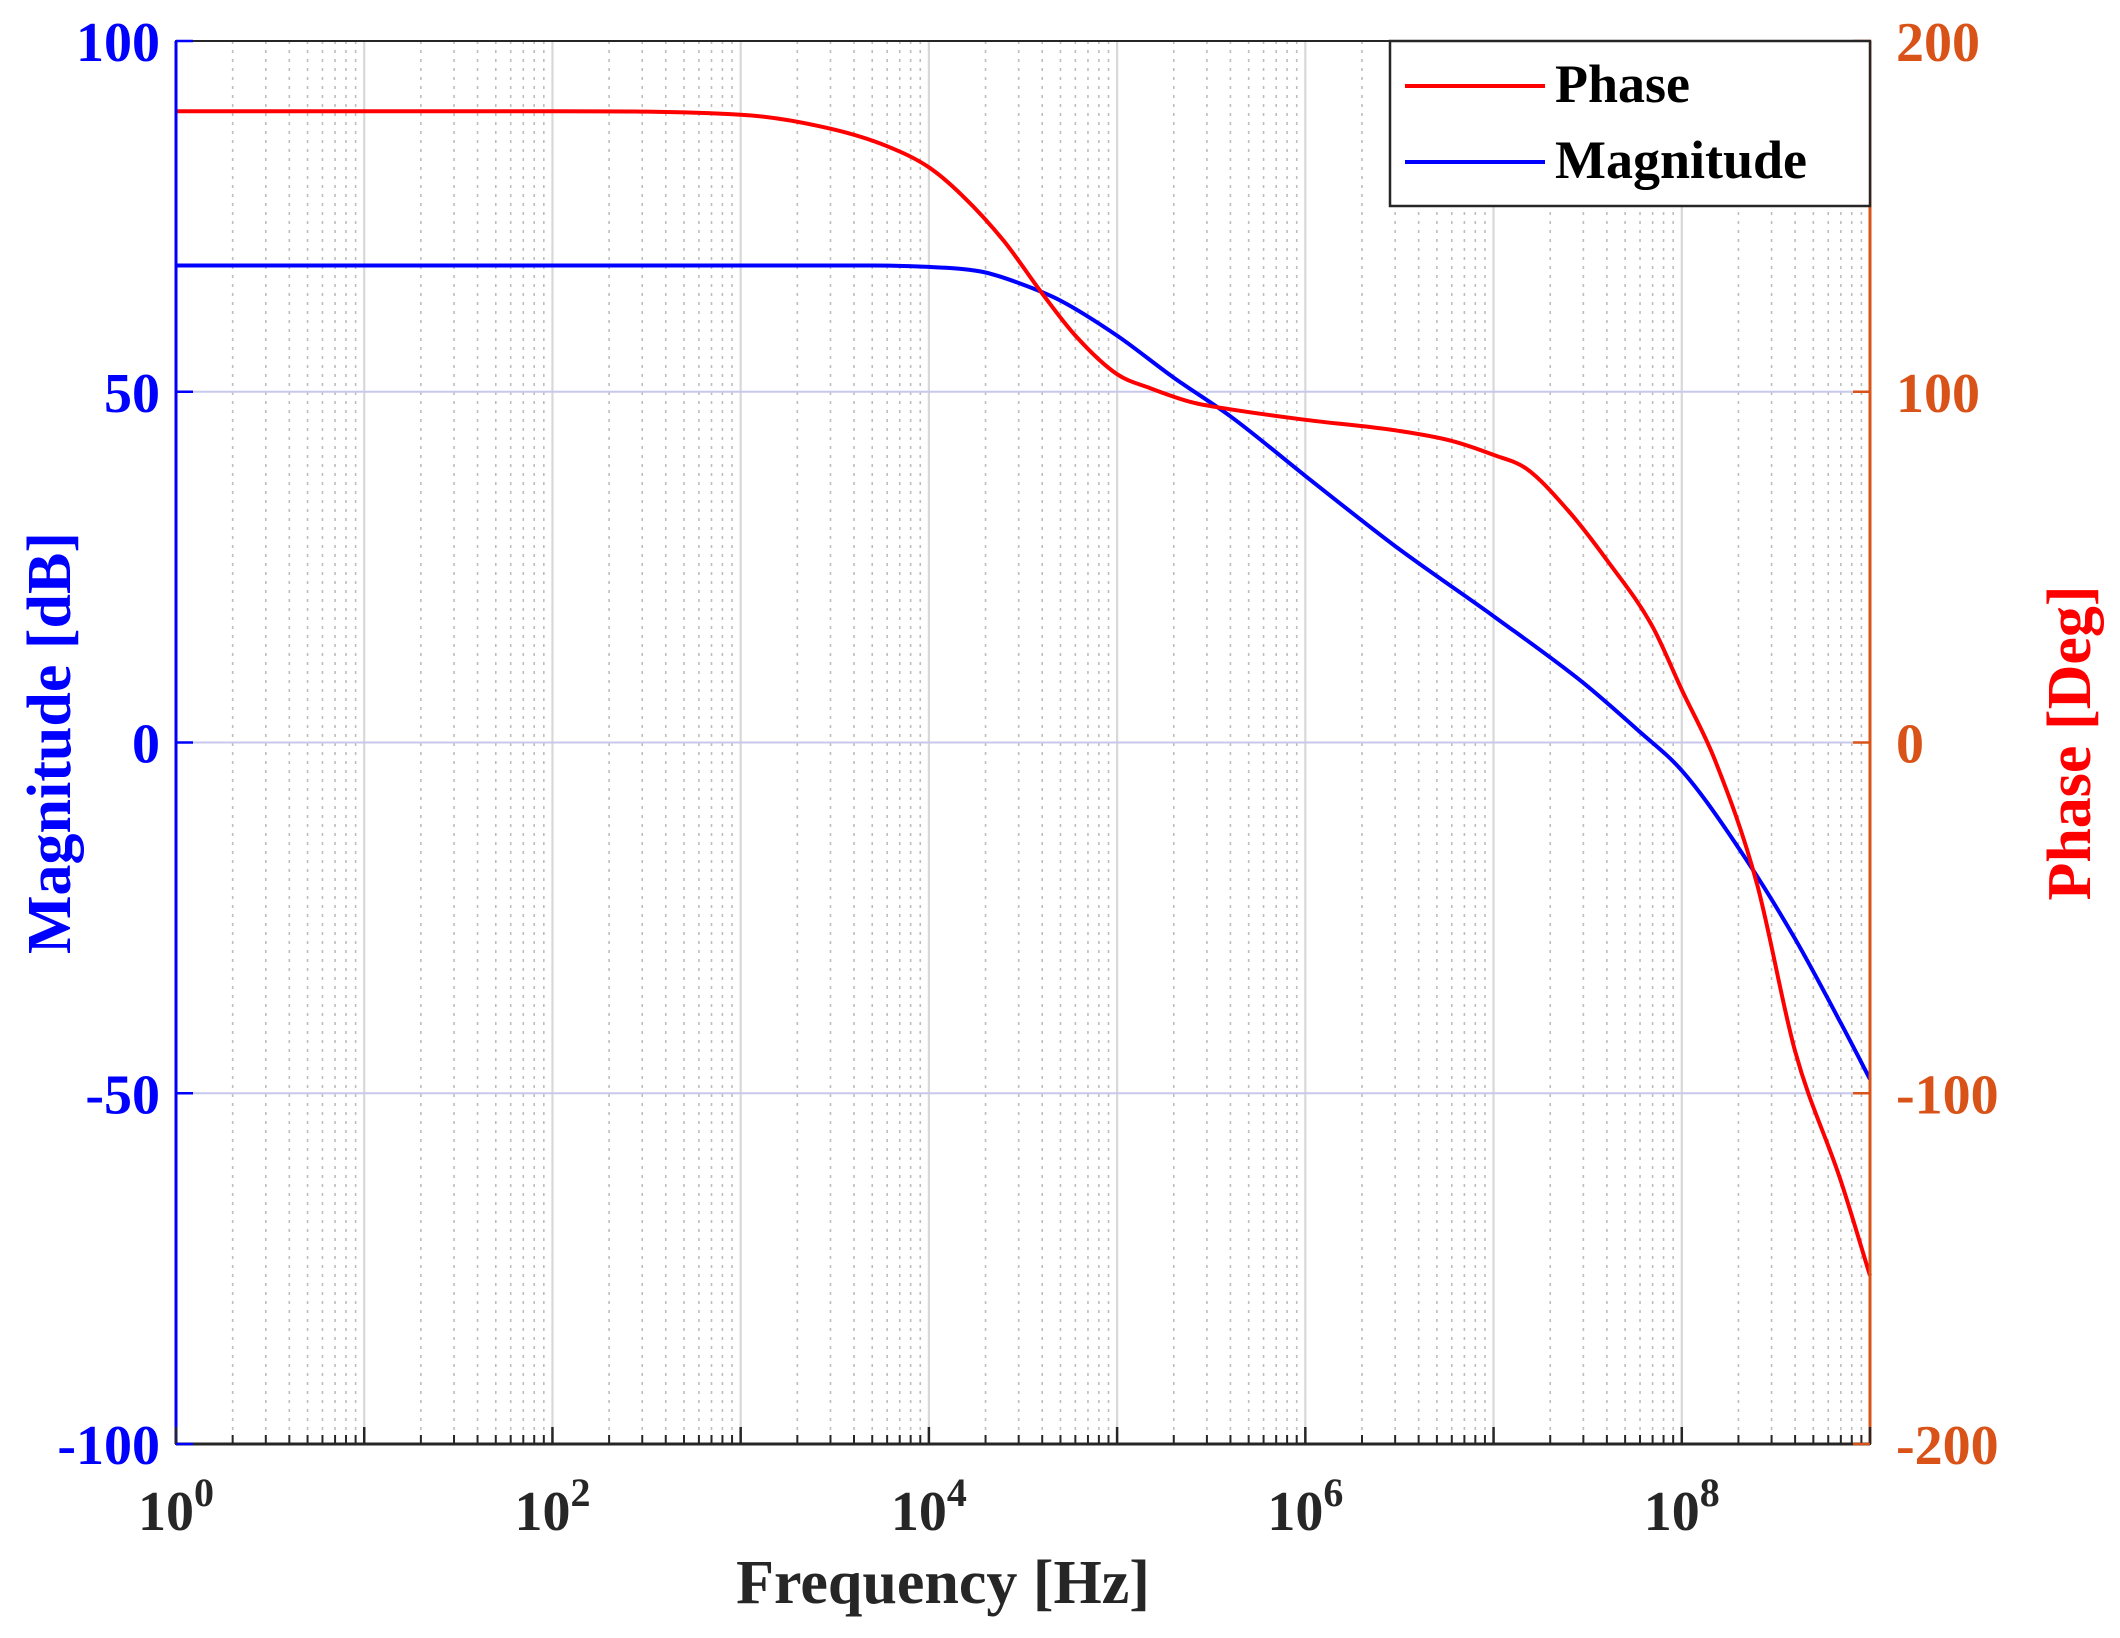  I want to click on left-y-tick-label: -50, so click(122, 1095).